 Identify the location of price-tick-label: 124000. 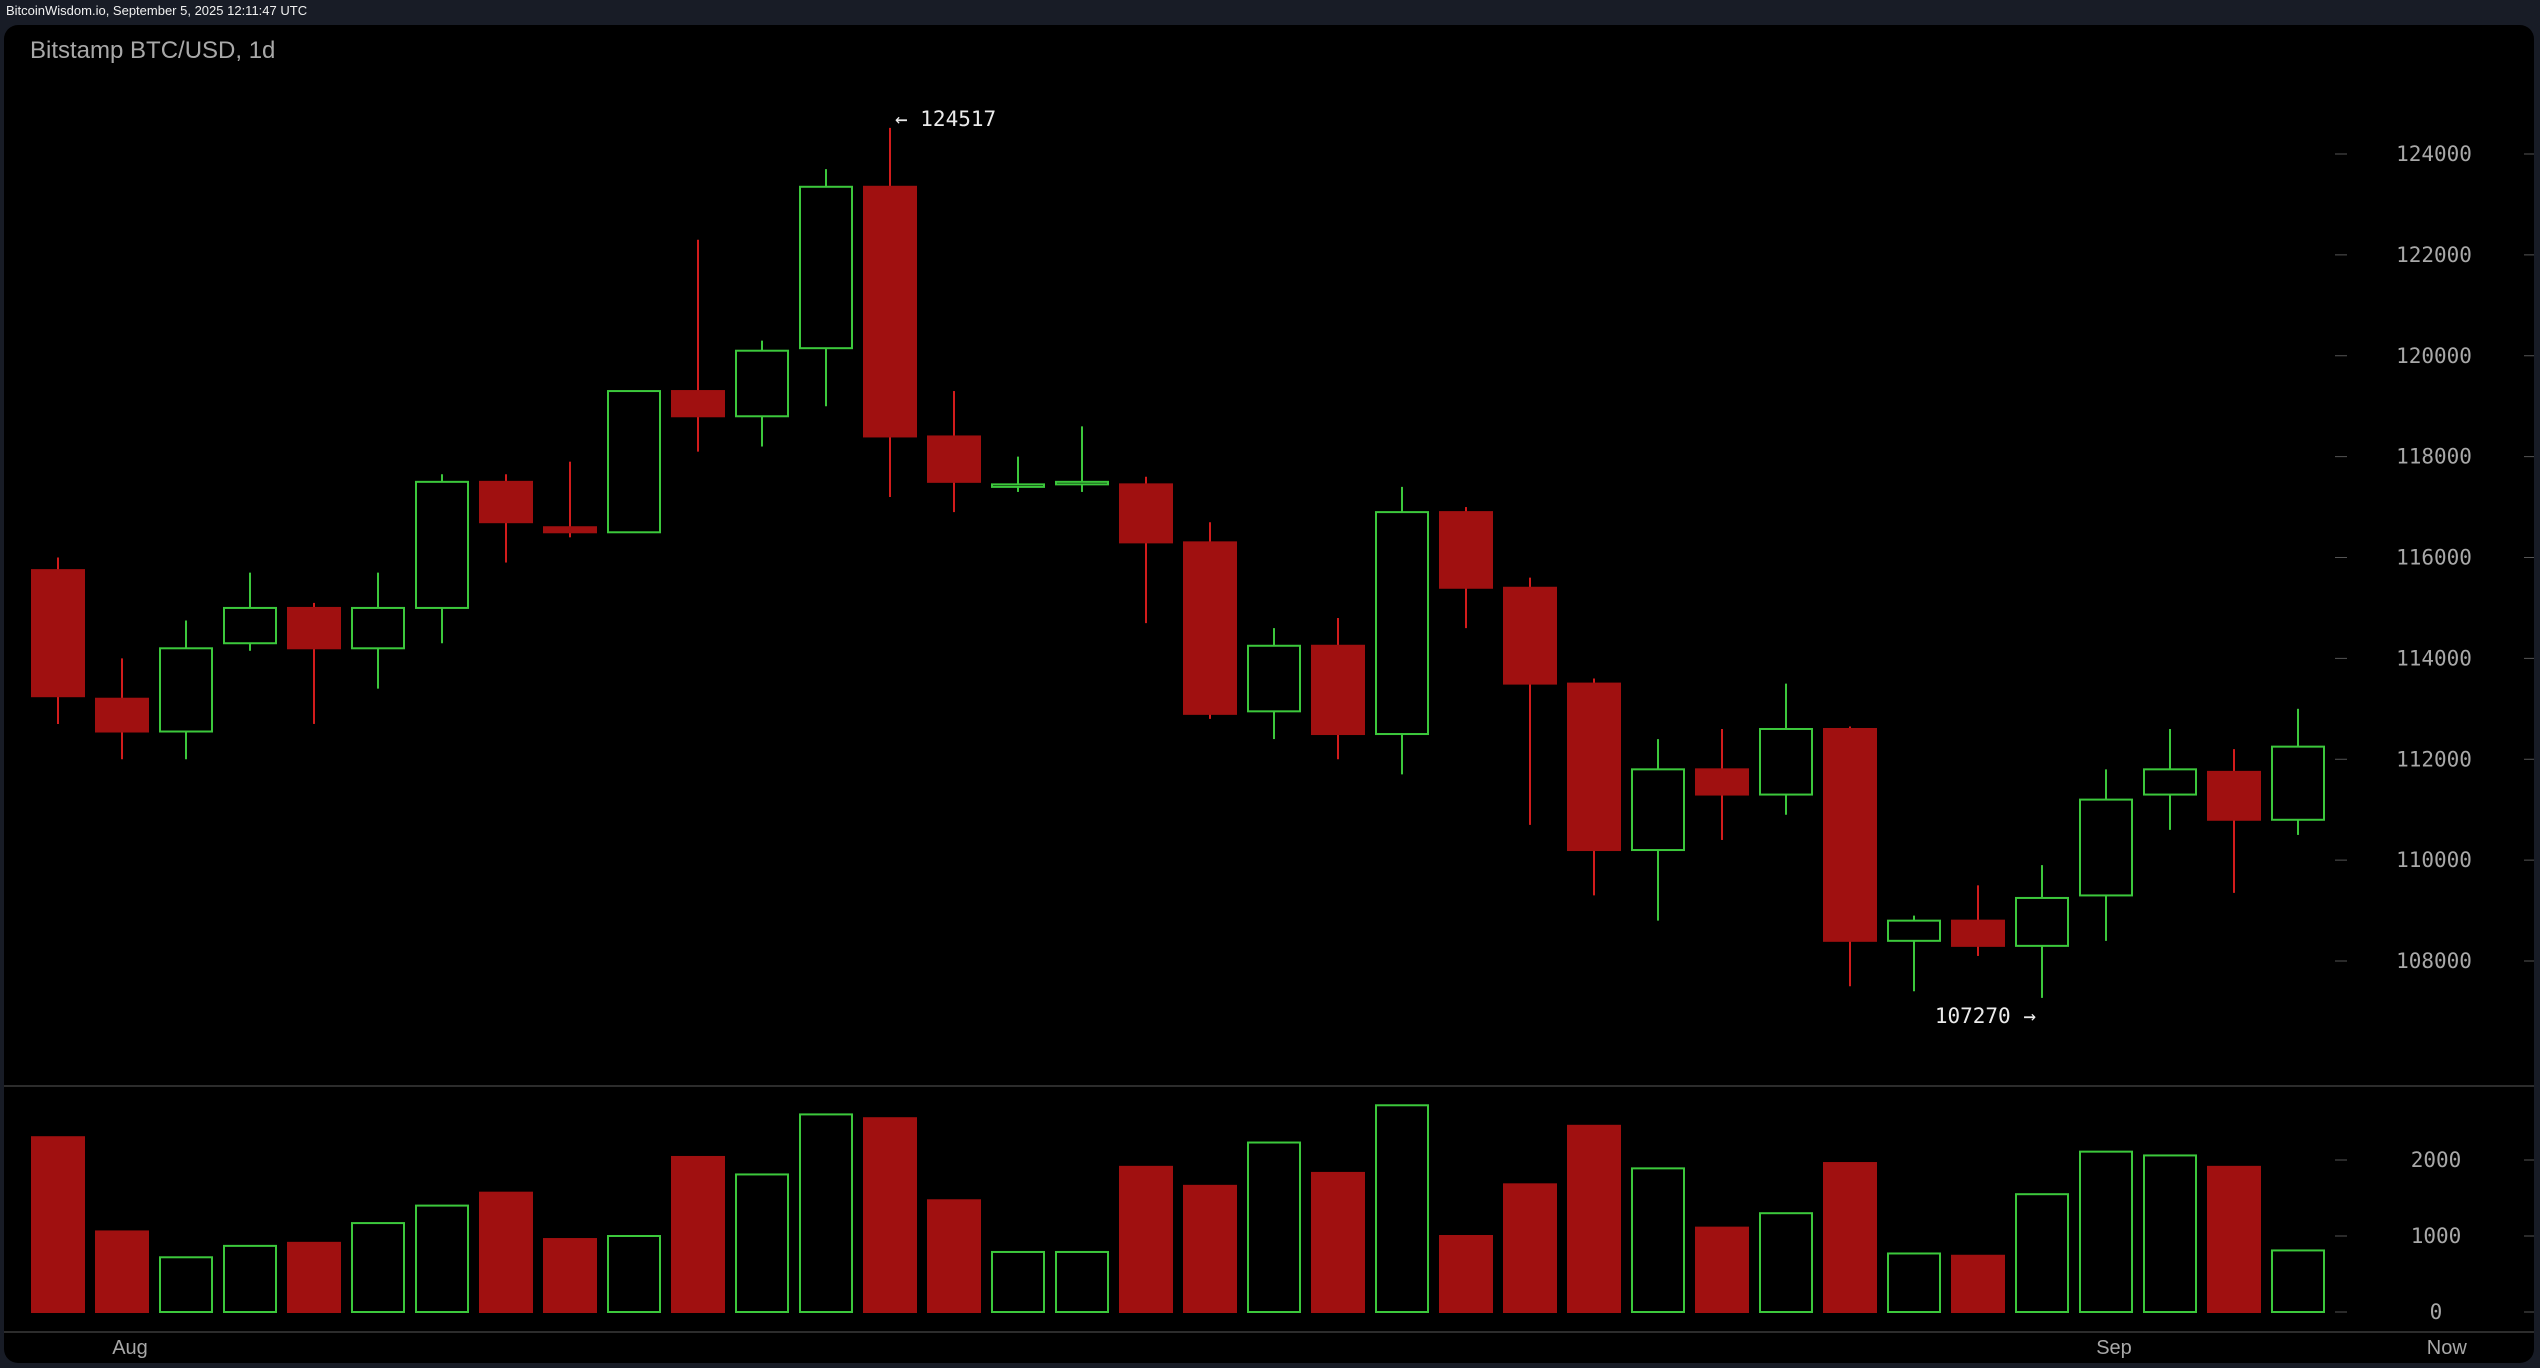
(2434, 154).